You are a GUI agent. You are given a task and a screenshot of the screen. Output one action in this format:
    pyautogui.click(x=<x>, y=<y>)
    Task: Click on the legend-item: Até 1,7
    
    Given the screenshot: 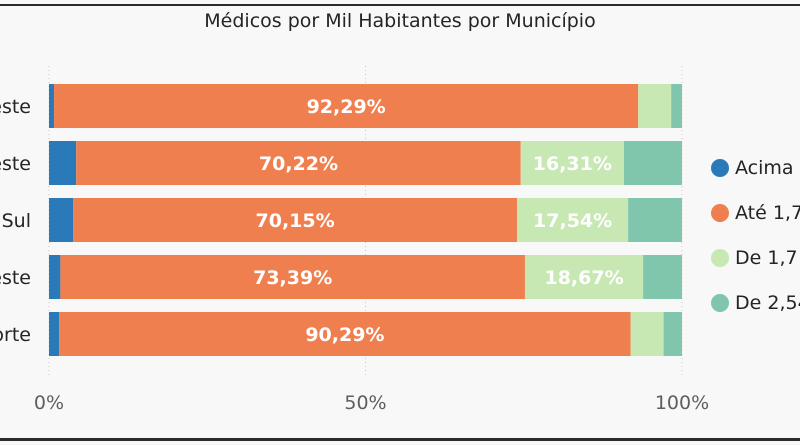 What is the action you would take?
    pyautogui.click(x=755, y=213)
    